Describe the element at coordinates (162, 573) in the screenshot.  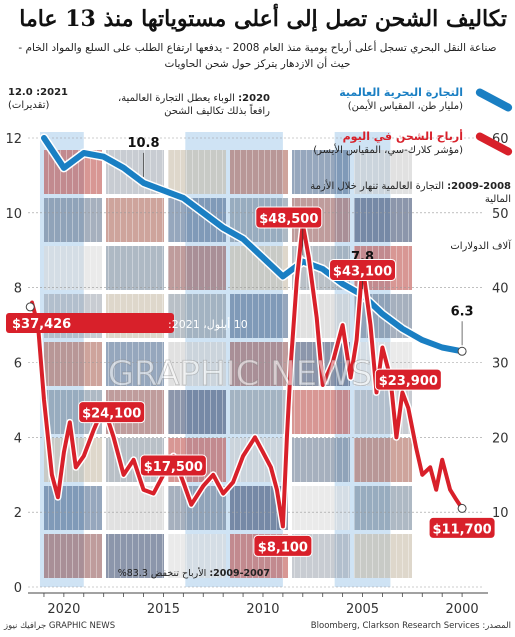
I see `earnings-drop-text: الأرباح تنخفض 83.3%` at that location.